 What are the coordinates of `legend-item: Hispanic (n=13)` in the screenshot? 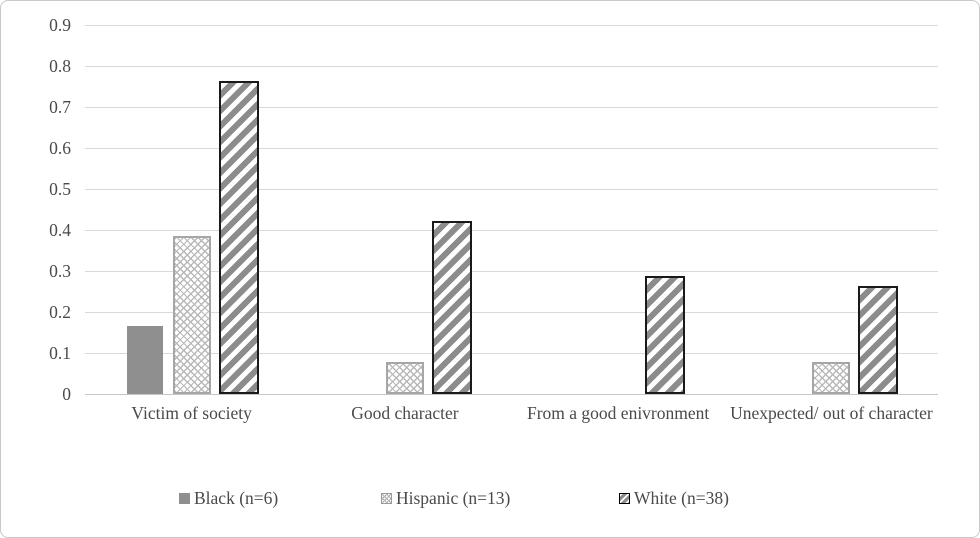 It's located at (445, 498).